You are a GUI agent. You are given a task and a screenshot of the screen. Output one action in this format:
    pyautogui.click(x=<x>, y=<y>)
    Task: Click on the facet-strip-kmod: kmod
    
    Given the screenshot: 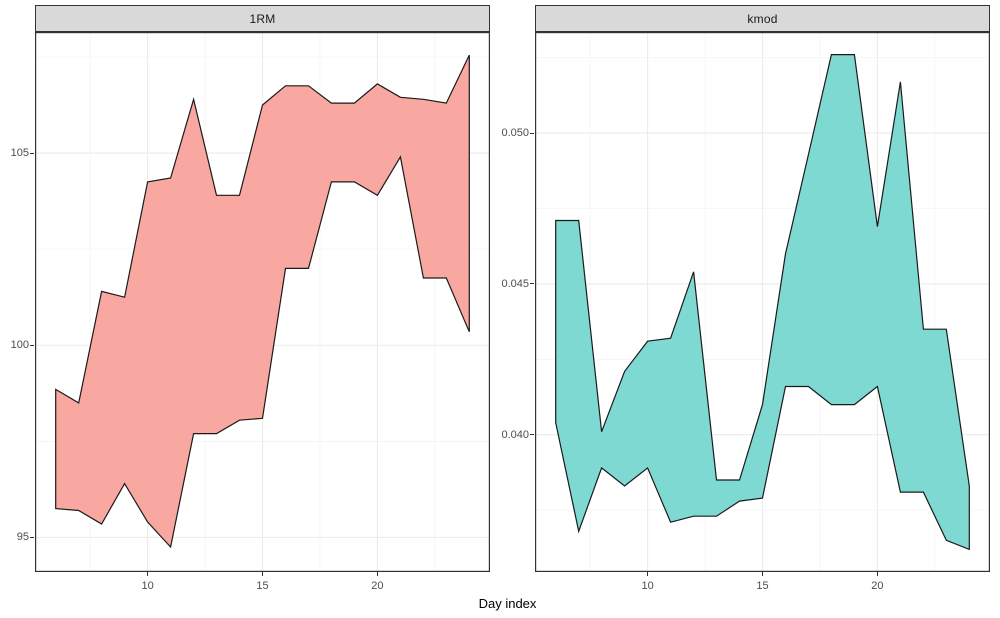 What is the action you would take?
    pyautogui.click(x=762, y=18)
    